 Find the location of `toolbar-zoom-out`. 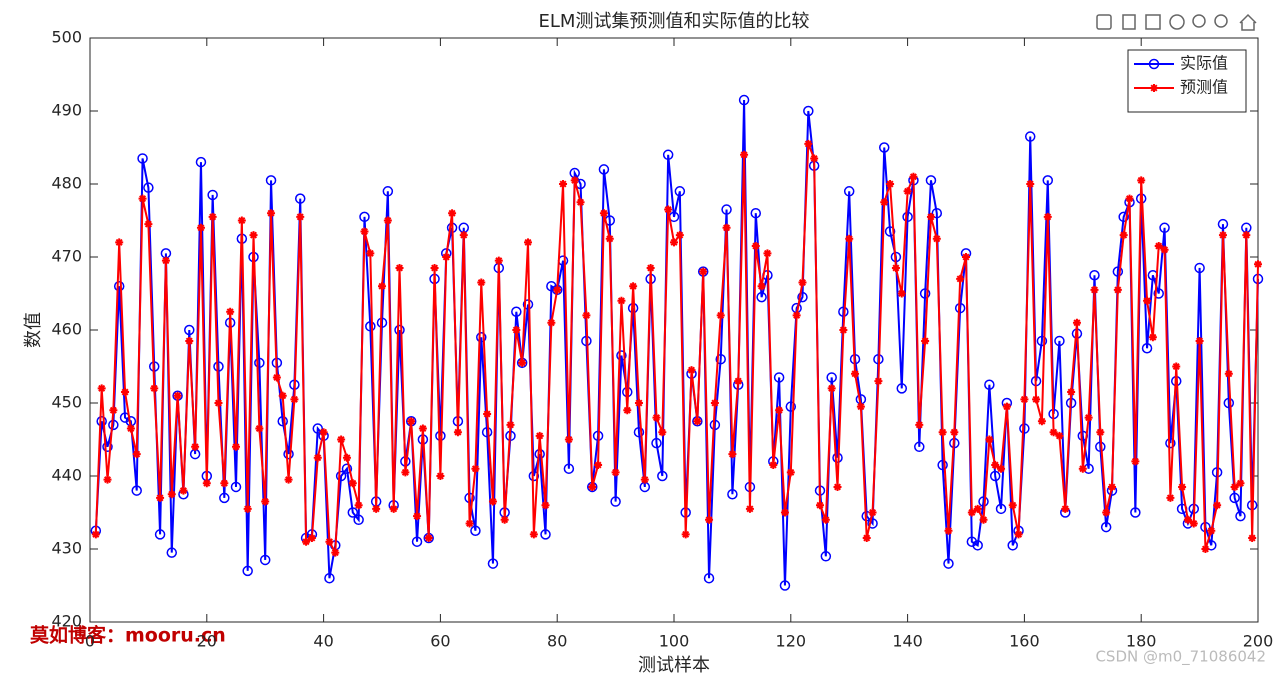

toolbar-zoom-out is located at coordinates (1221, 21).